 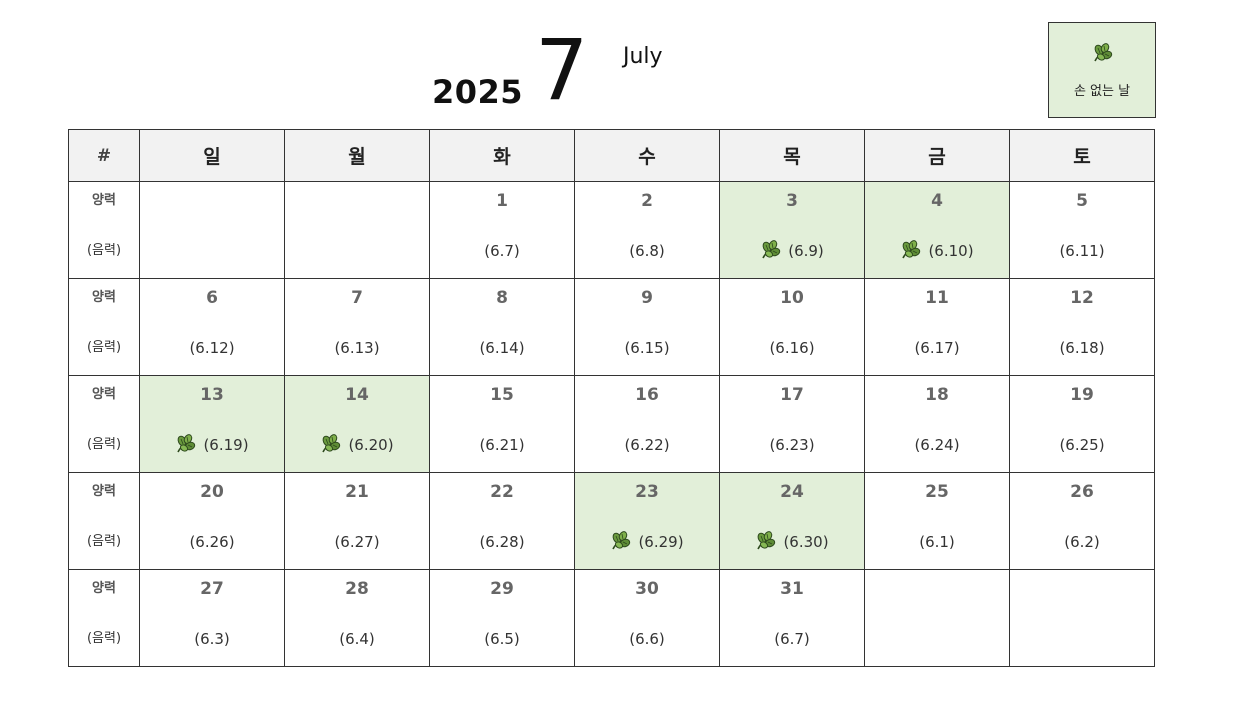 I want to click on solar-date: 2, so click(x=647, y=201).